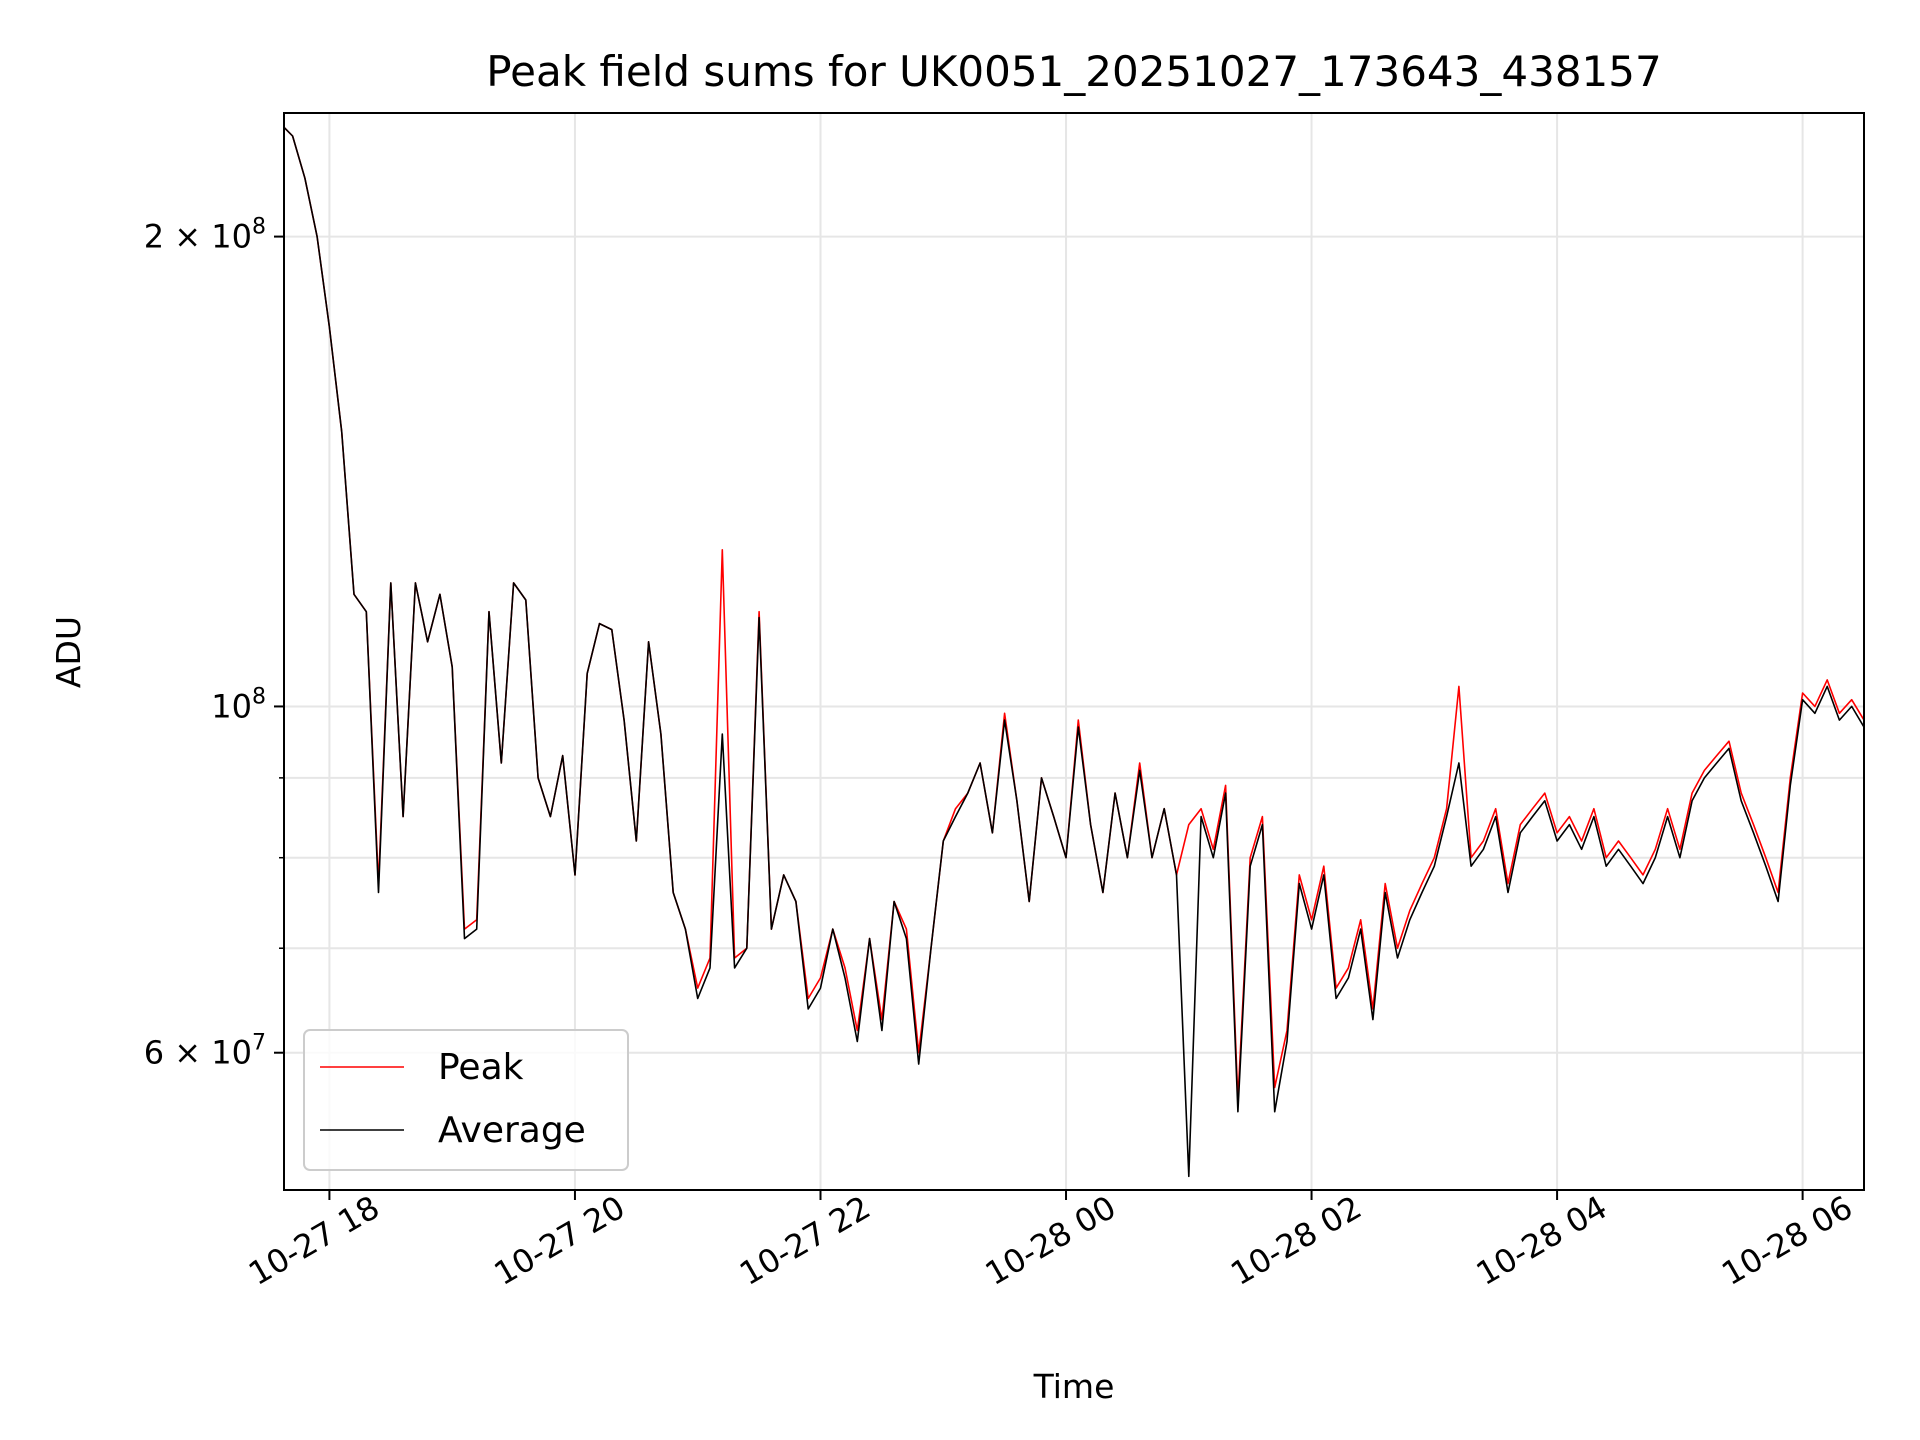 This screenshot has height=1440, width=1920. I want to click on legend-label-peak: Peak, so click(481, 1067).